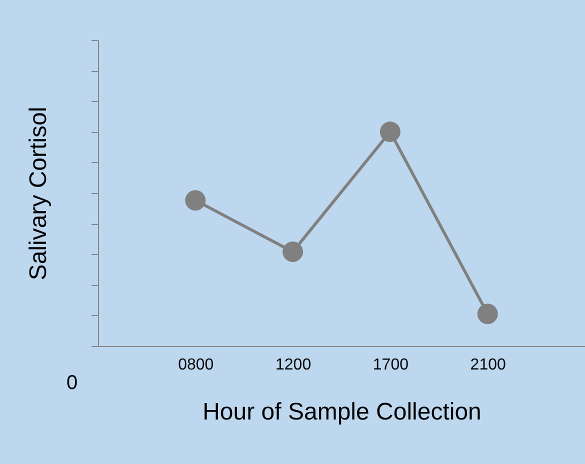 Image resolution: width=585 pixels, height=464 pixels. What do you see at coordinates (390, 365) in the screenshot?
I see `x-tick-label: 1700` at bounding box center [390, 365].